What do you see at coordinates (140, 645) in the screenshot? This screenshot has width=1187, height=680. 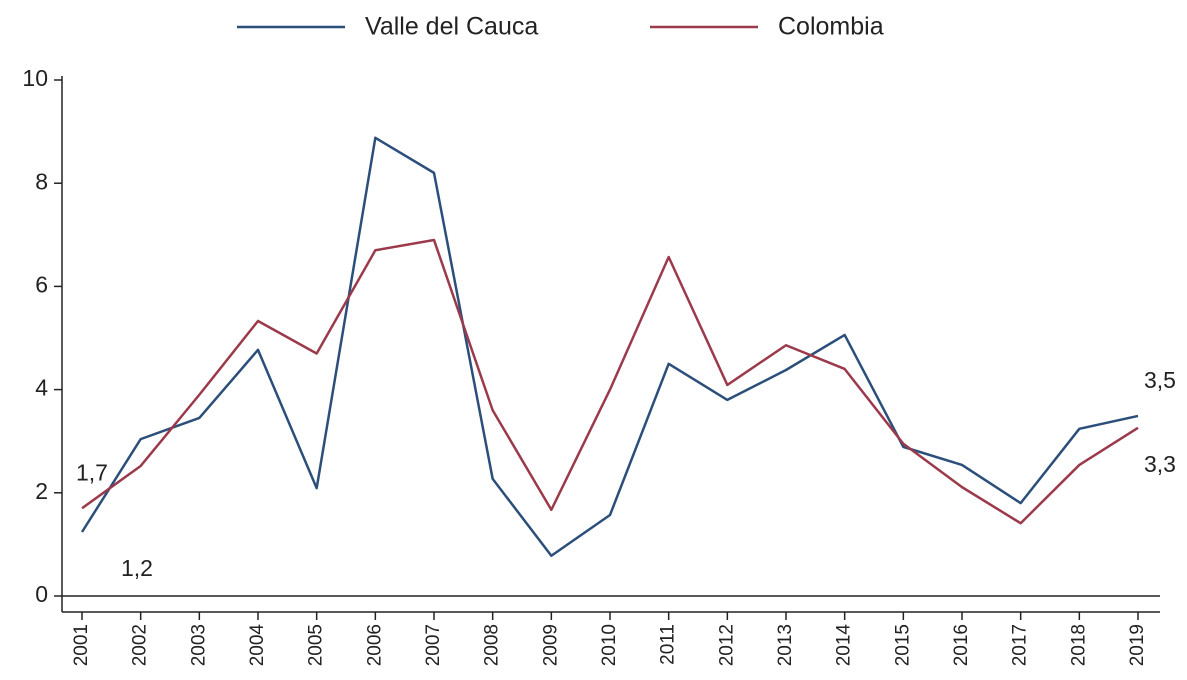 I see `x-tick-label: 2002` at bounding box center [140, 645].